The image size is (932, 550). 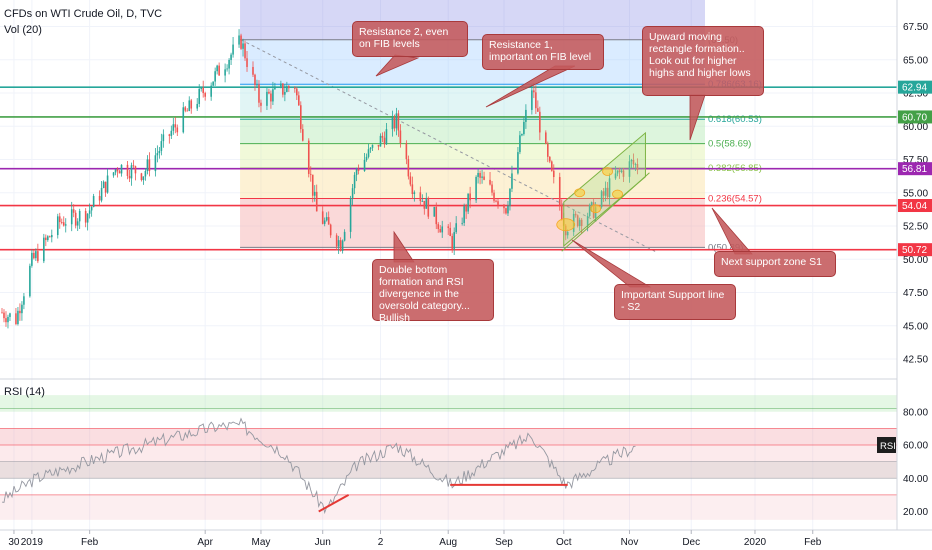 I want to click on rising-channel, so click(x=604, y=189).